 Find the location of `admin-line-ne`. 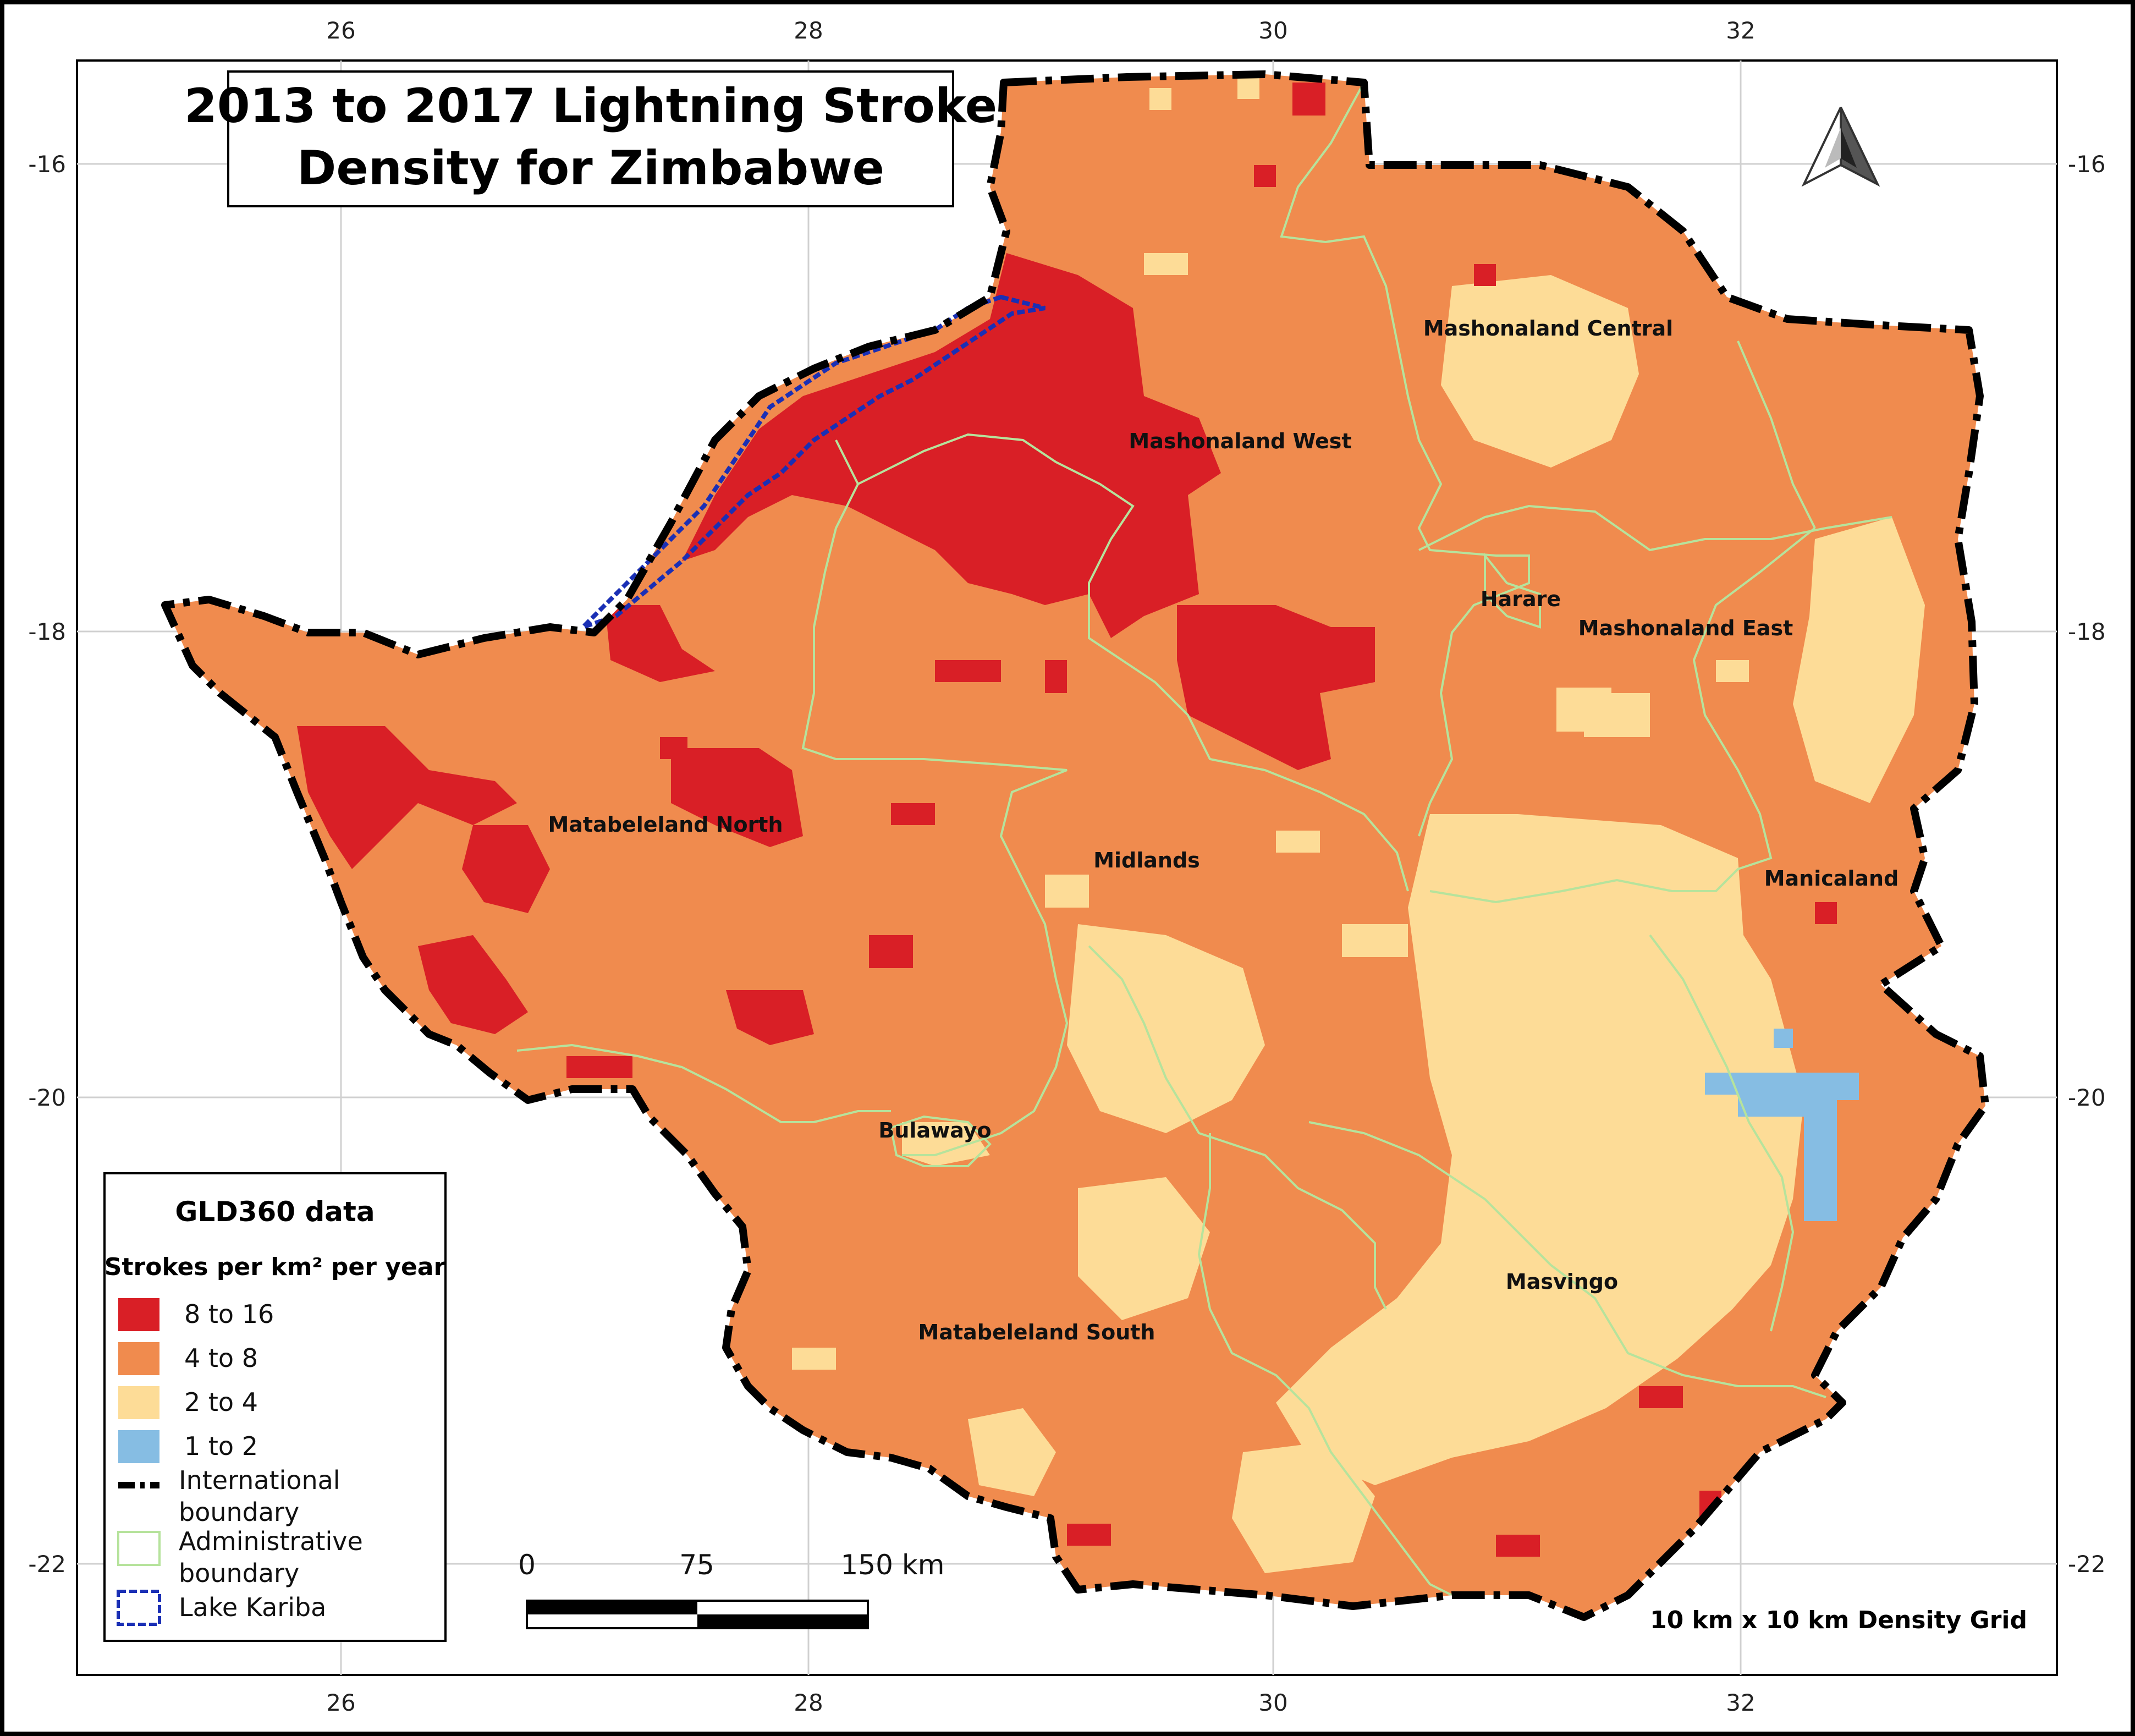

admin-line-ne is located at coordinates (1776, 435).